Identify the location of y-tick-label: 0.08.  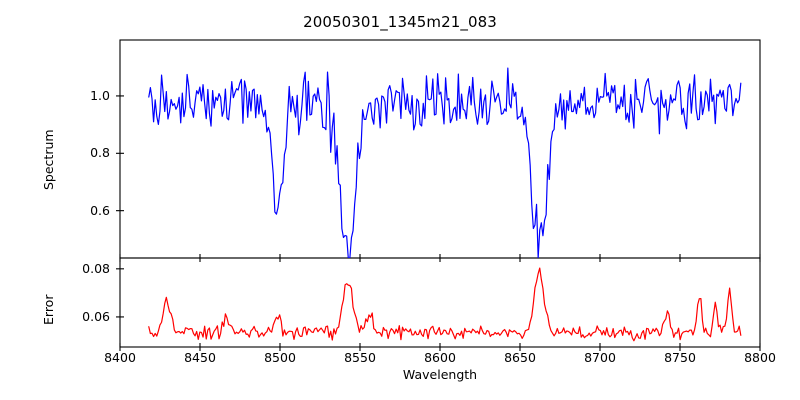
(96, 268).